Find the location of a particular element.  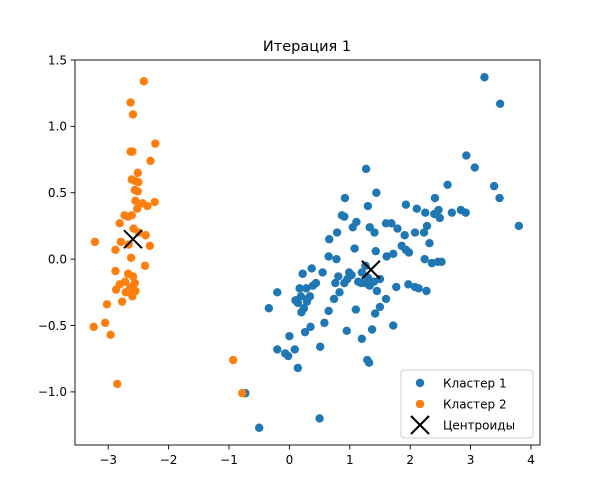

y-tick-label: −0.5 is located at coordinates (52, 326).